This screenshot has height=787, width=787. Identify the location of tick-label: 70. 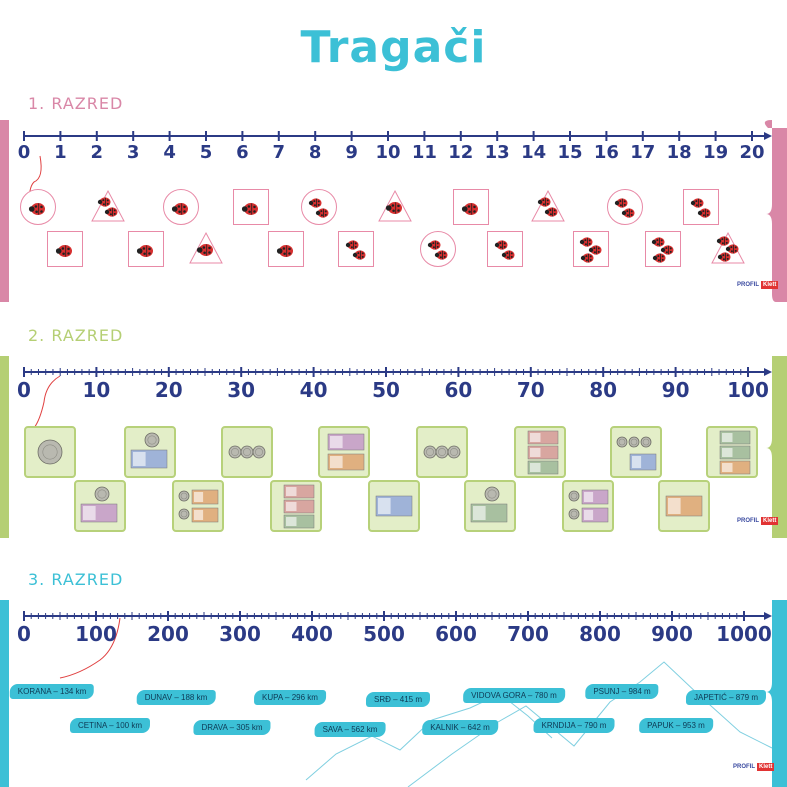
(530, 390).